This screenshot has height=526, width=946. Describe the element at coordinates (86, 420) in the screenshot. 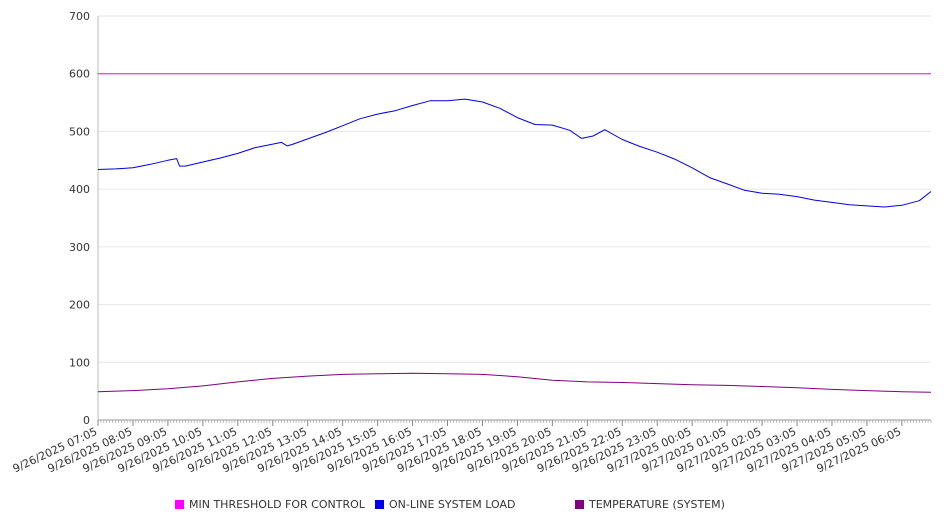

I see `y-tick-label-0: 0` at that location.